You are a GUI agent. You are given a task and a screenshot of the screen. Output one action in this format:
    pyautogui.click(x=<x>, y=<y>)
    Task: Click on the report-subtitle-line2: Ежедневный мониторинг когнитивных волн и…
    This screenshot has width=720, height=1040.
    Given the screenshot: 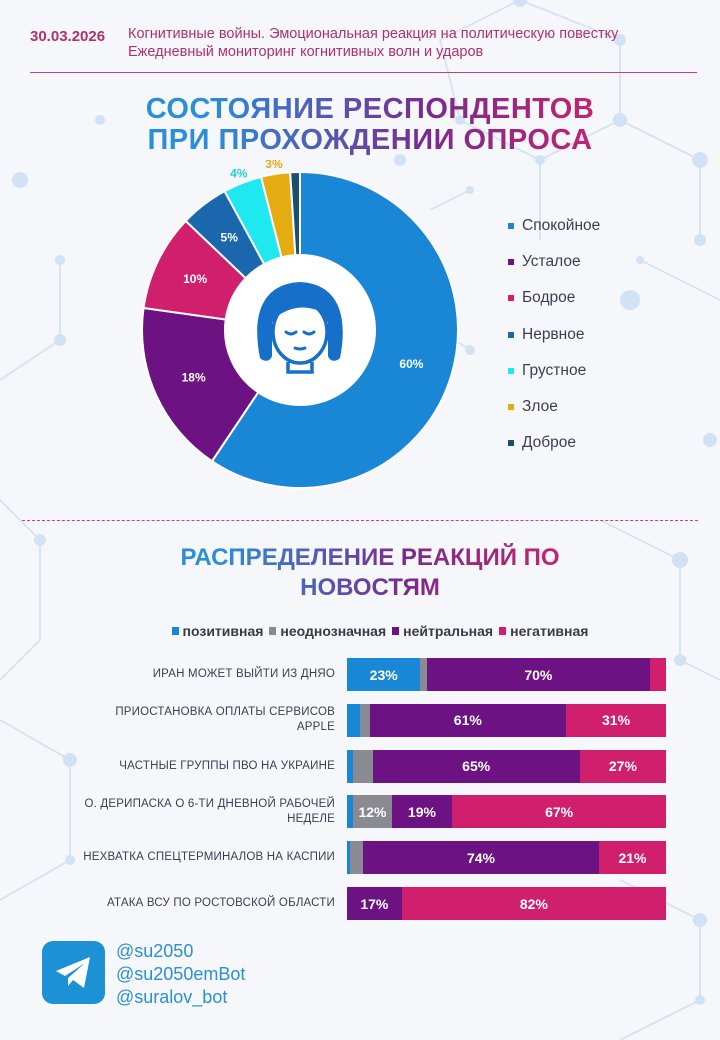 What is the action you would take?
    pyautogui.click(x=306, y=52)
    